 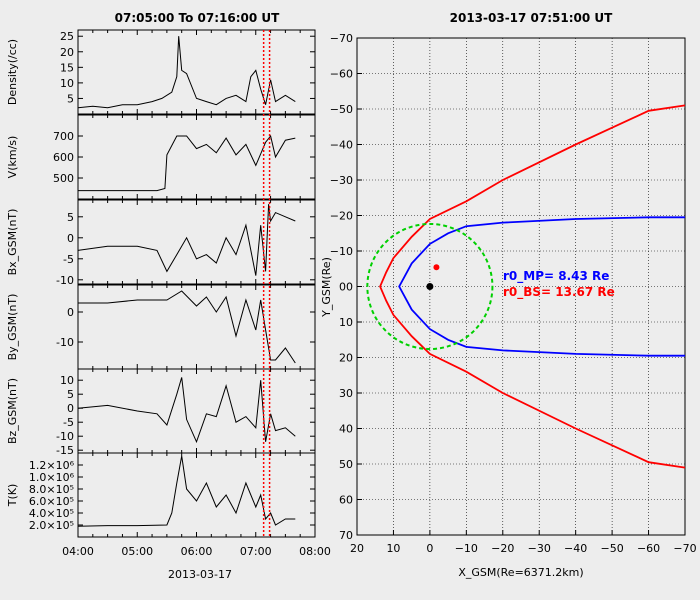 What do you see at coordinates (429, 548) in the screenshot?
I see `x-tick-label: 0` at bounding box center [429, 548].